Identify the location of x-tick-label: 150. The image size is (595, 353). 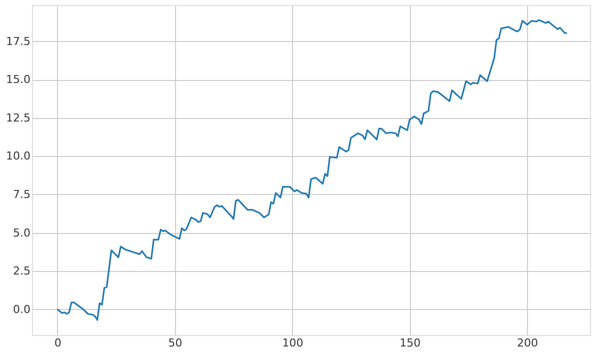
(410, 343).